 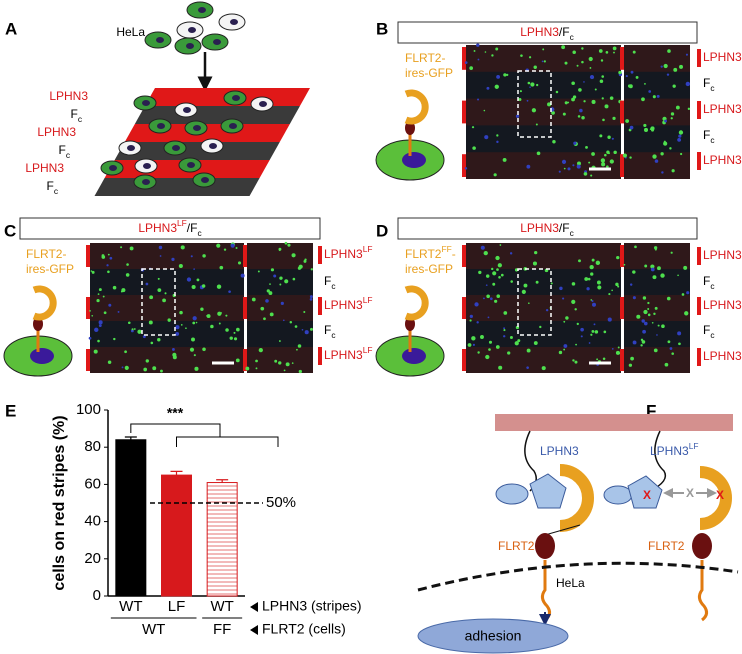 I want to click on text-span: /F, so click(x=192, y=228).